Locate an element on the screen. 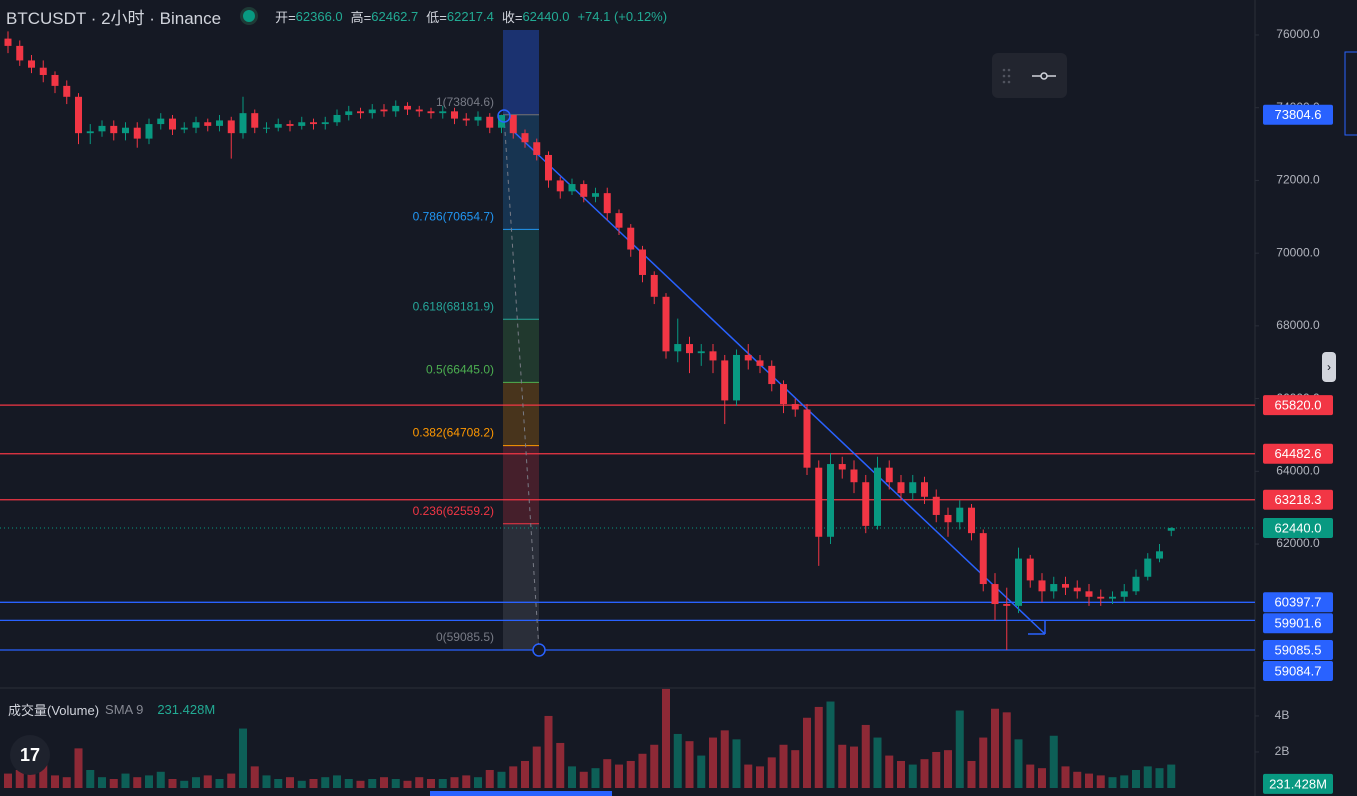  price-tag-label: 60397.7 is located at coordinates (1298, 602).